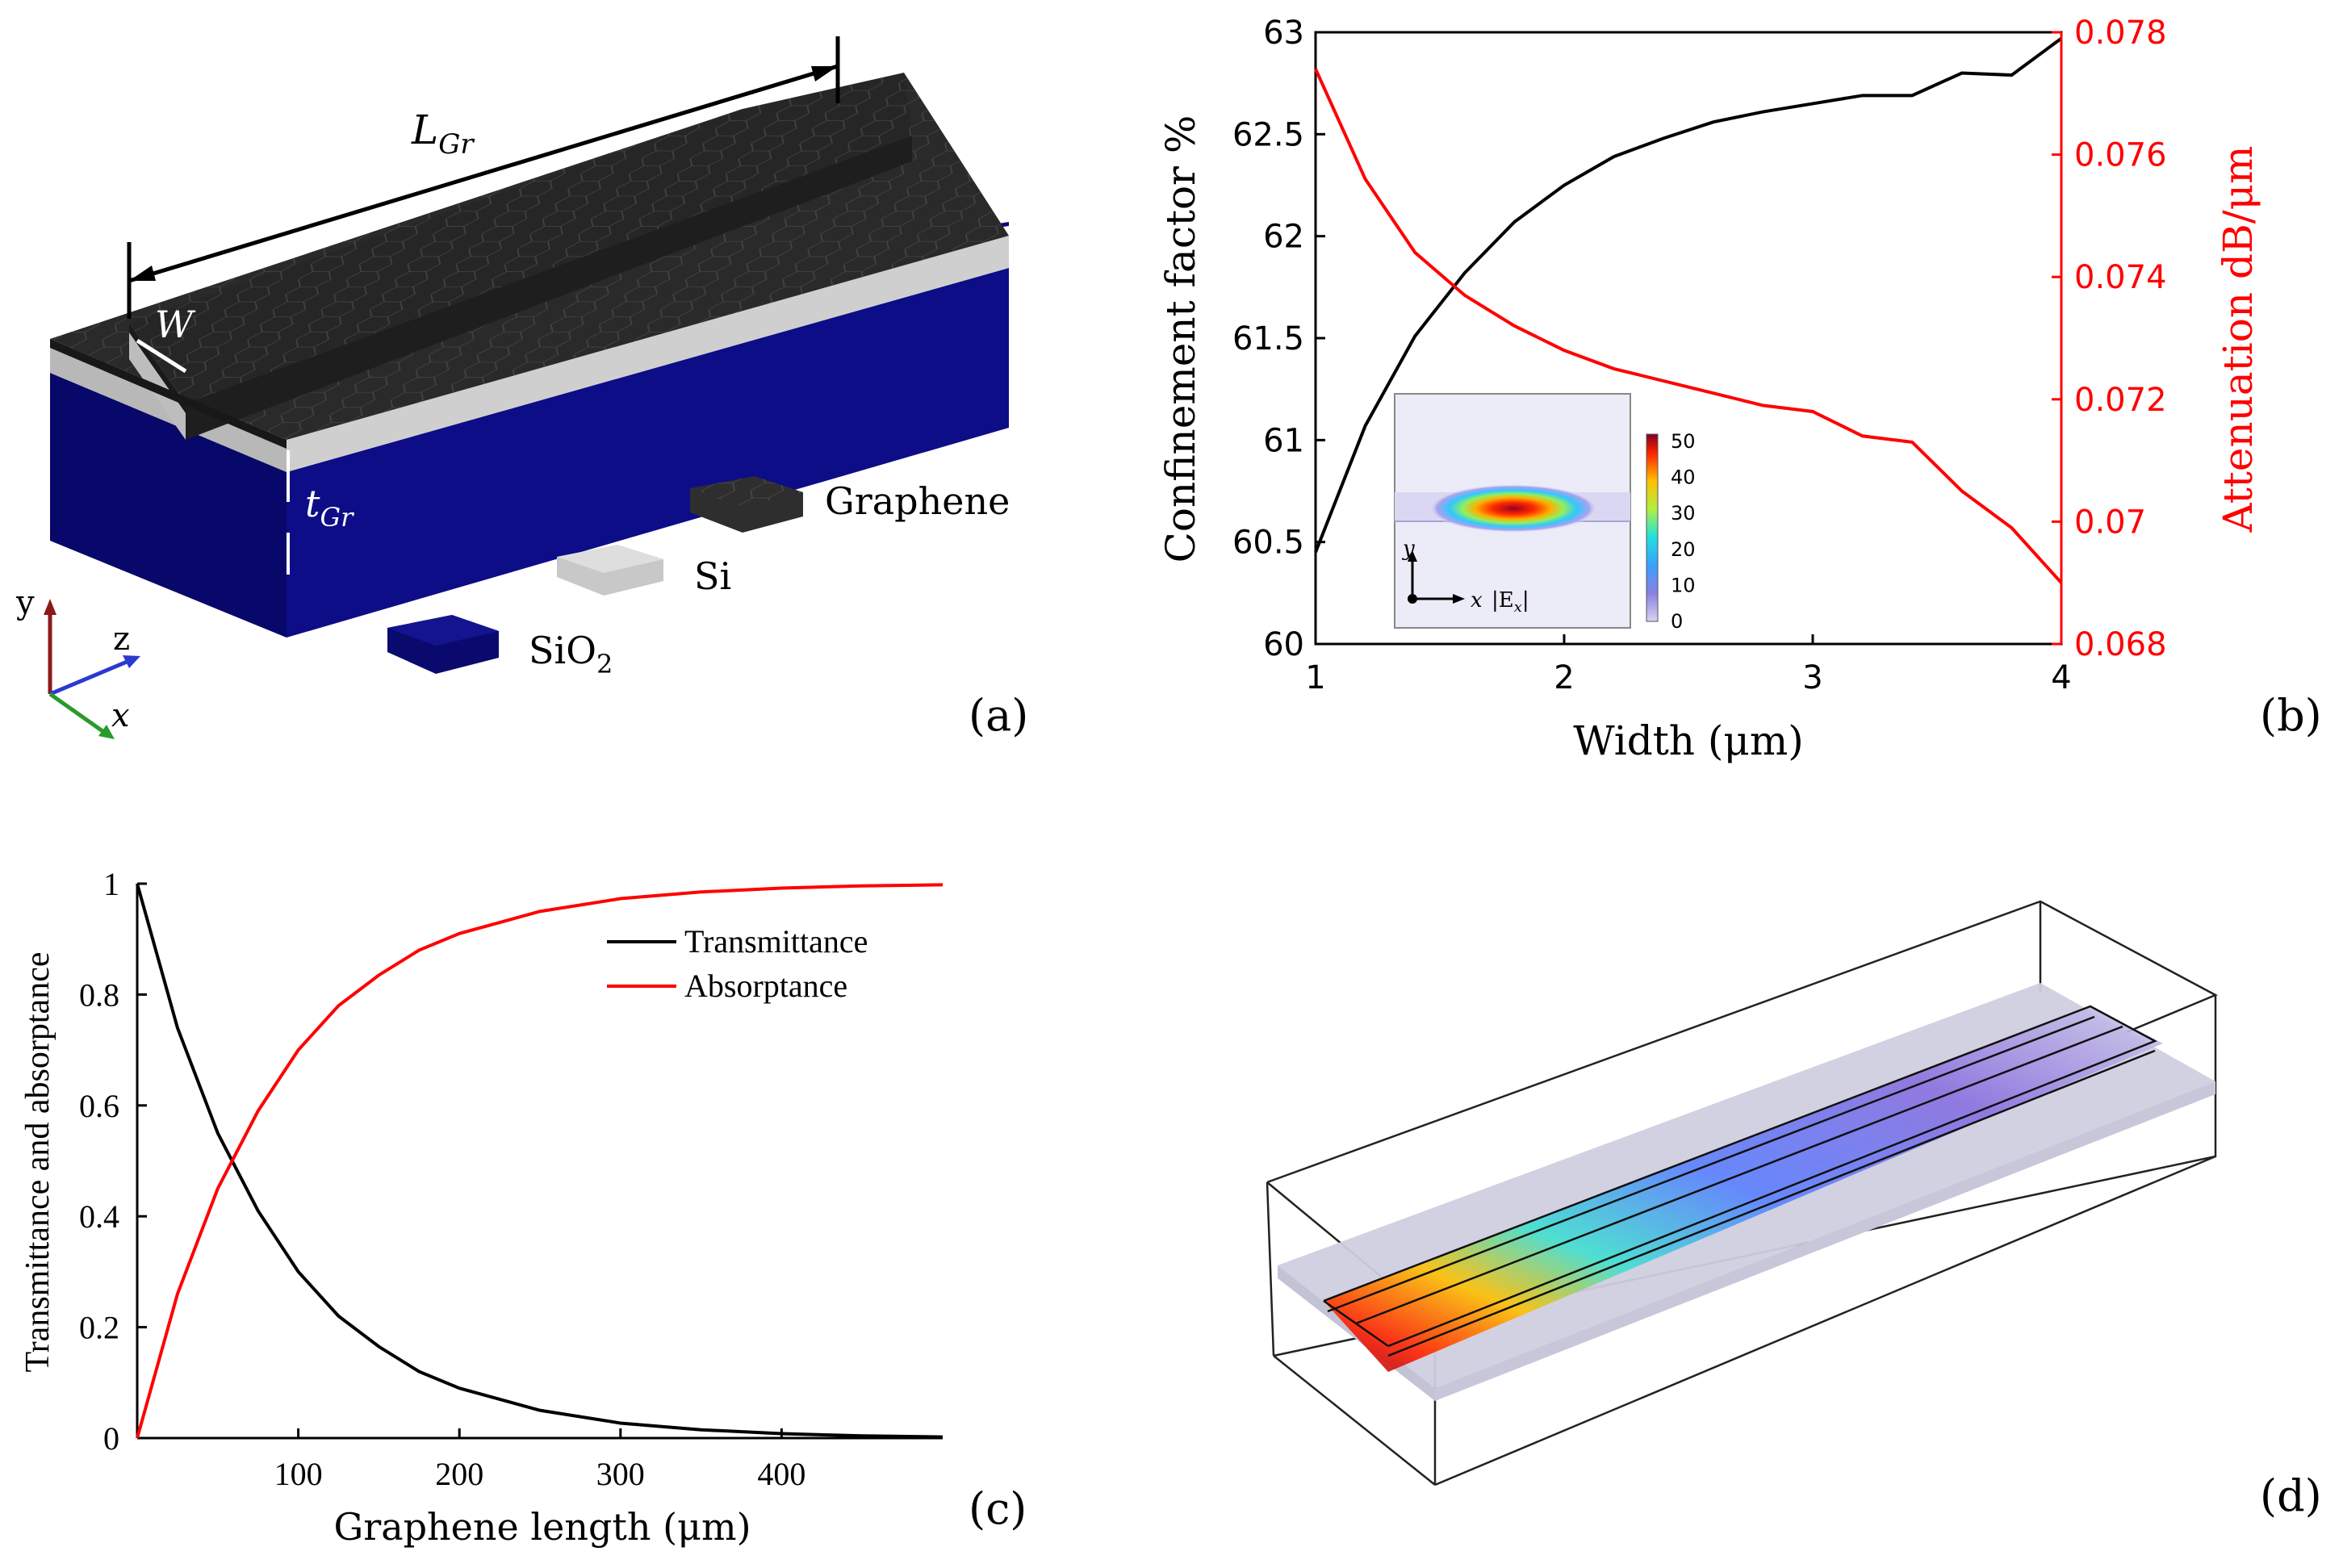 This screenshot has width=2343, height=1568. I want to click on chart-c-x-tick-label: 300, so click(620, 1474).